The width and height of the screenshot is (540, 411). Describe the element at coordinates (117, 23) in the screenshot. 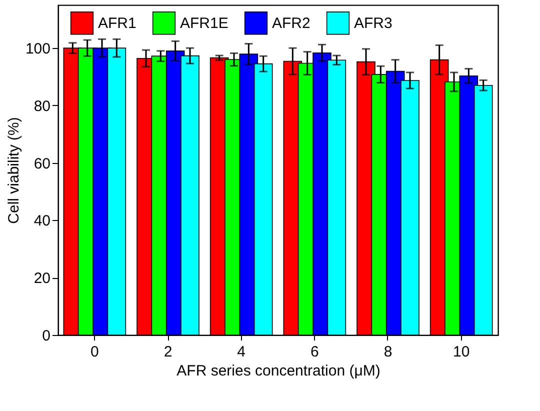

I see `legend-label: AFR1` at that location.